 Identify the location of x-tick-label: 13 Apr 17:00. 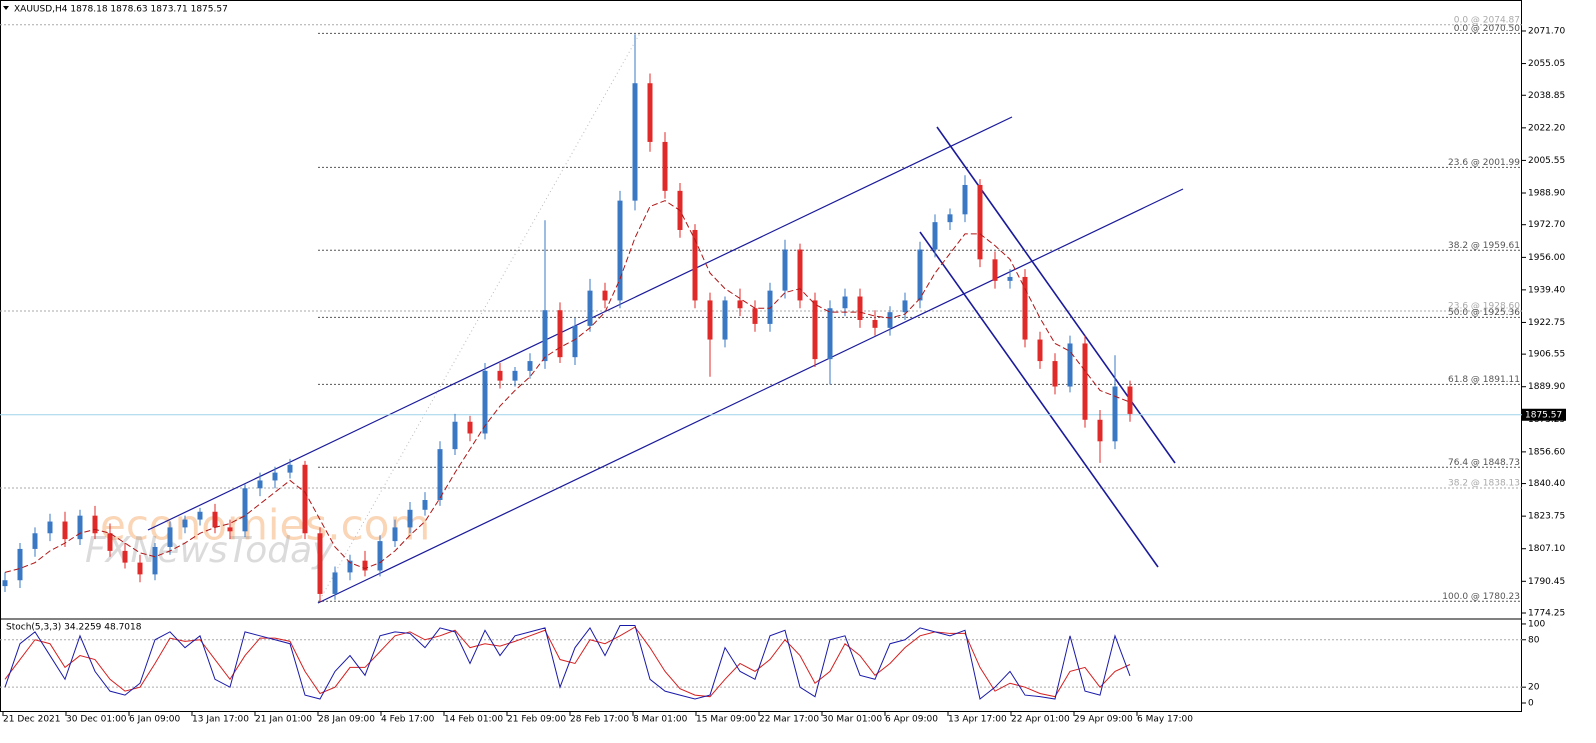
(977, 720).